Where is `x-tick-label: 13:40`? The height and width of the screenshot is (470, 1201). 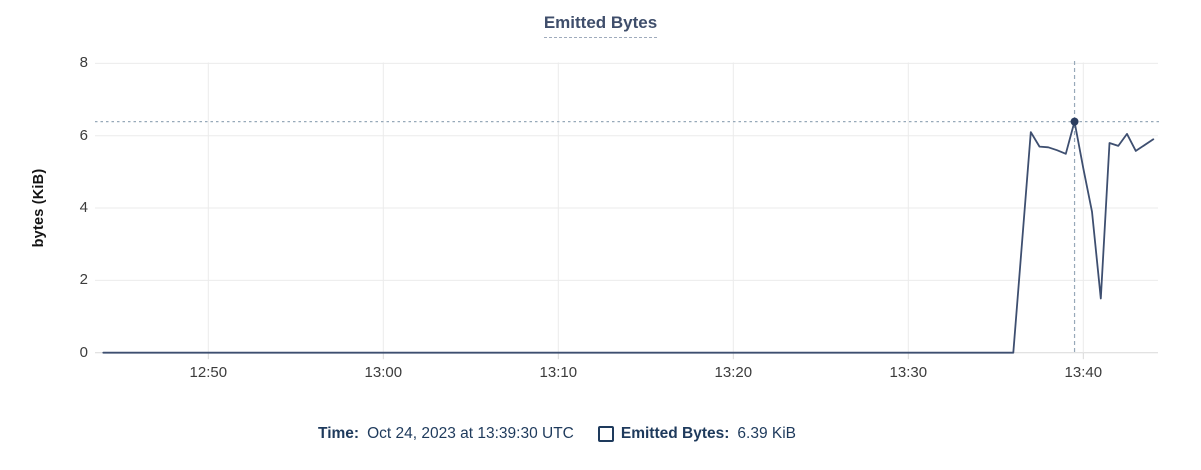
x-tick-label: 13:40 is located at coordinates (1083, 372).